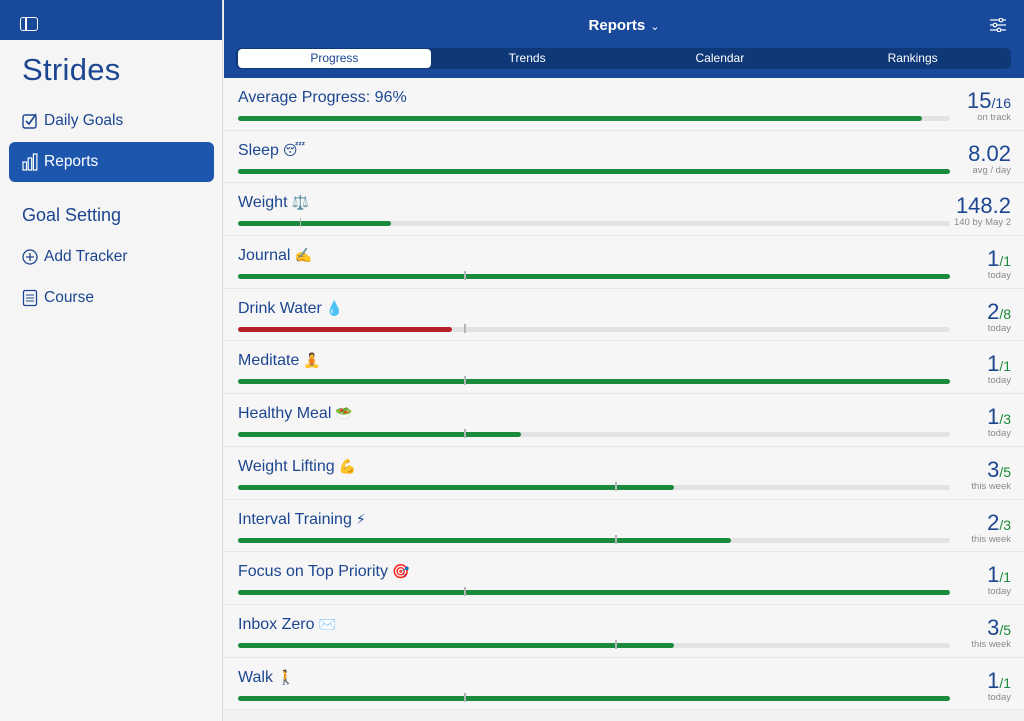 The height and width of the screenshot is (721, 1024). What do you see at coordinates (991, 527) in the screenshot?
I see `tracker-value: 2/3 this week` at bounding box center [991, 527].